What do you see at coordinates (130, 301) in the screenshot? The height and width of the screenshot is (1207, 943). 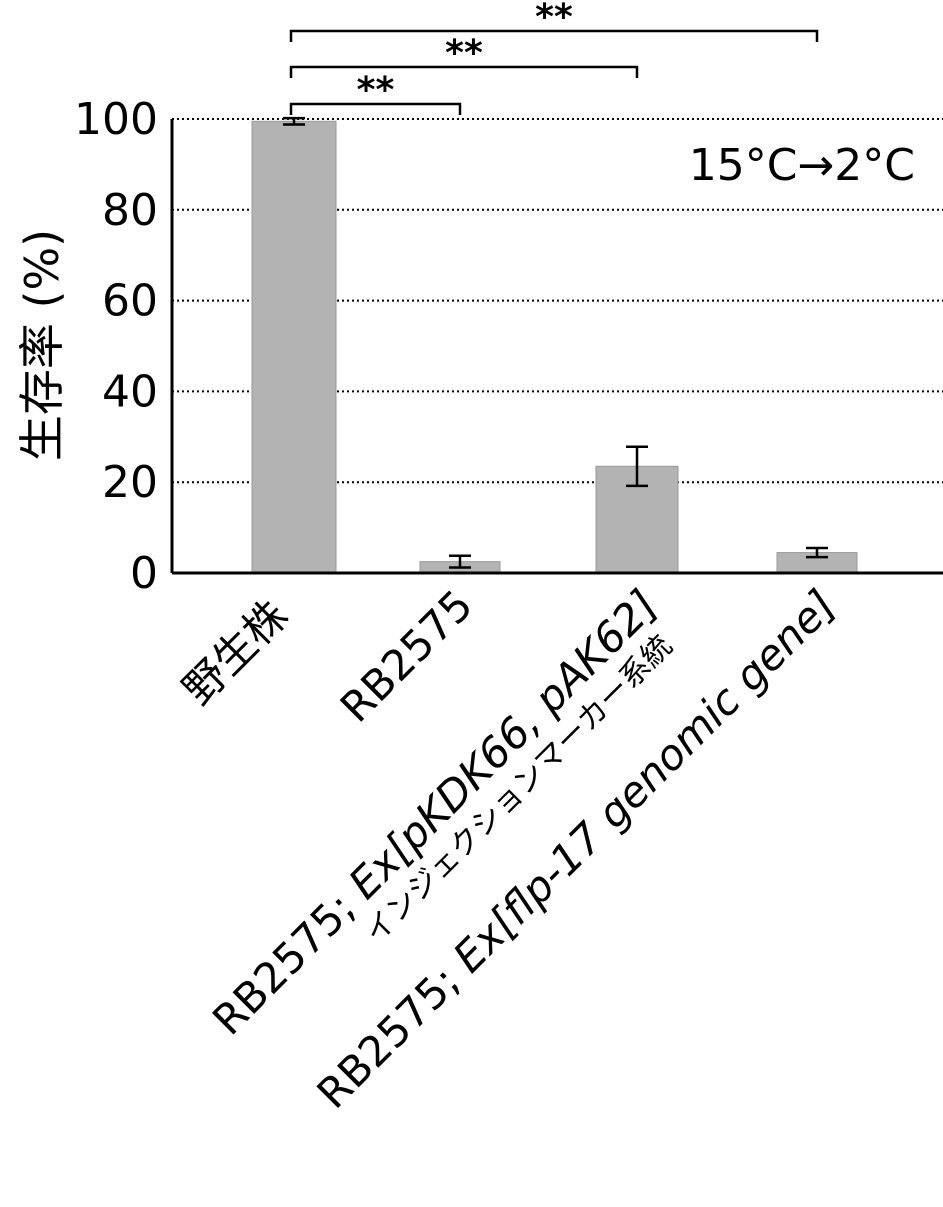 I see `y-tick-label: 60` at bounding box center [130, 301].